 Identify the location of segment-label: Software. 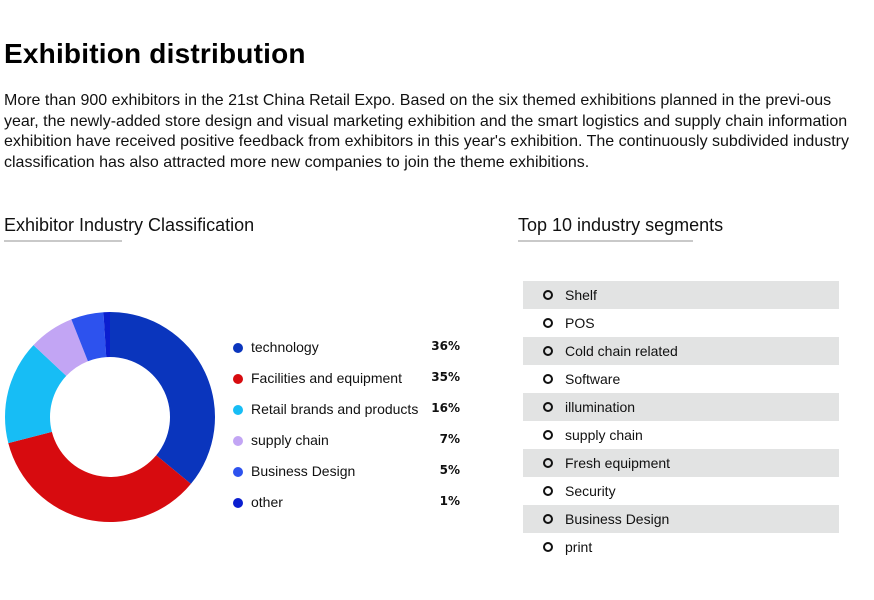
(593, 379).